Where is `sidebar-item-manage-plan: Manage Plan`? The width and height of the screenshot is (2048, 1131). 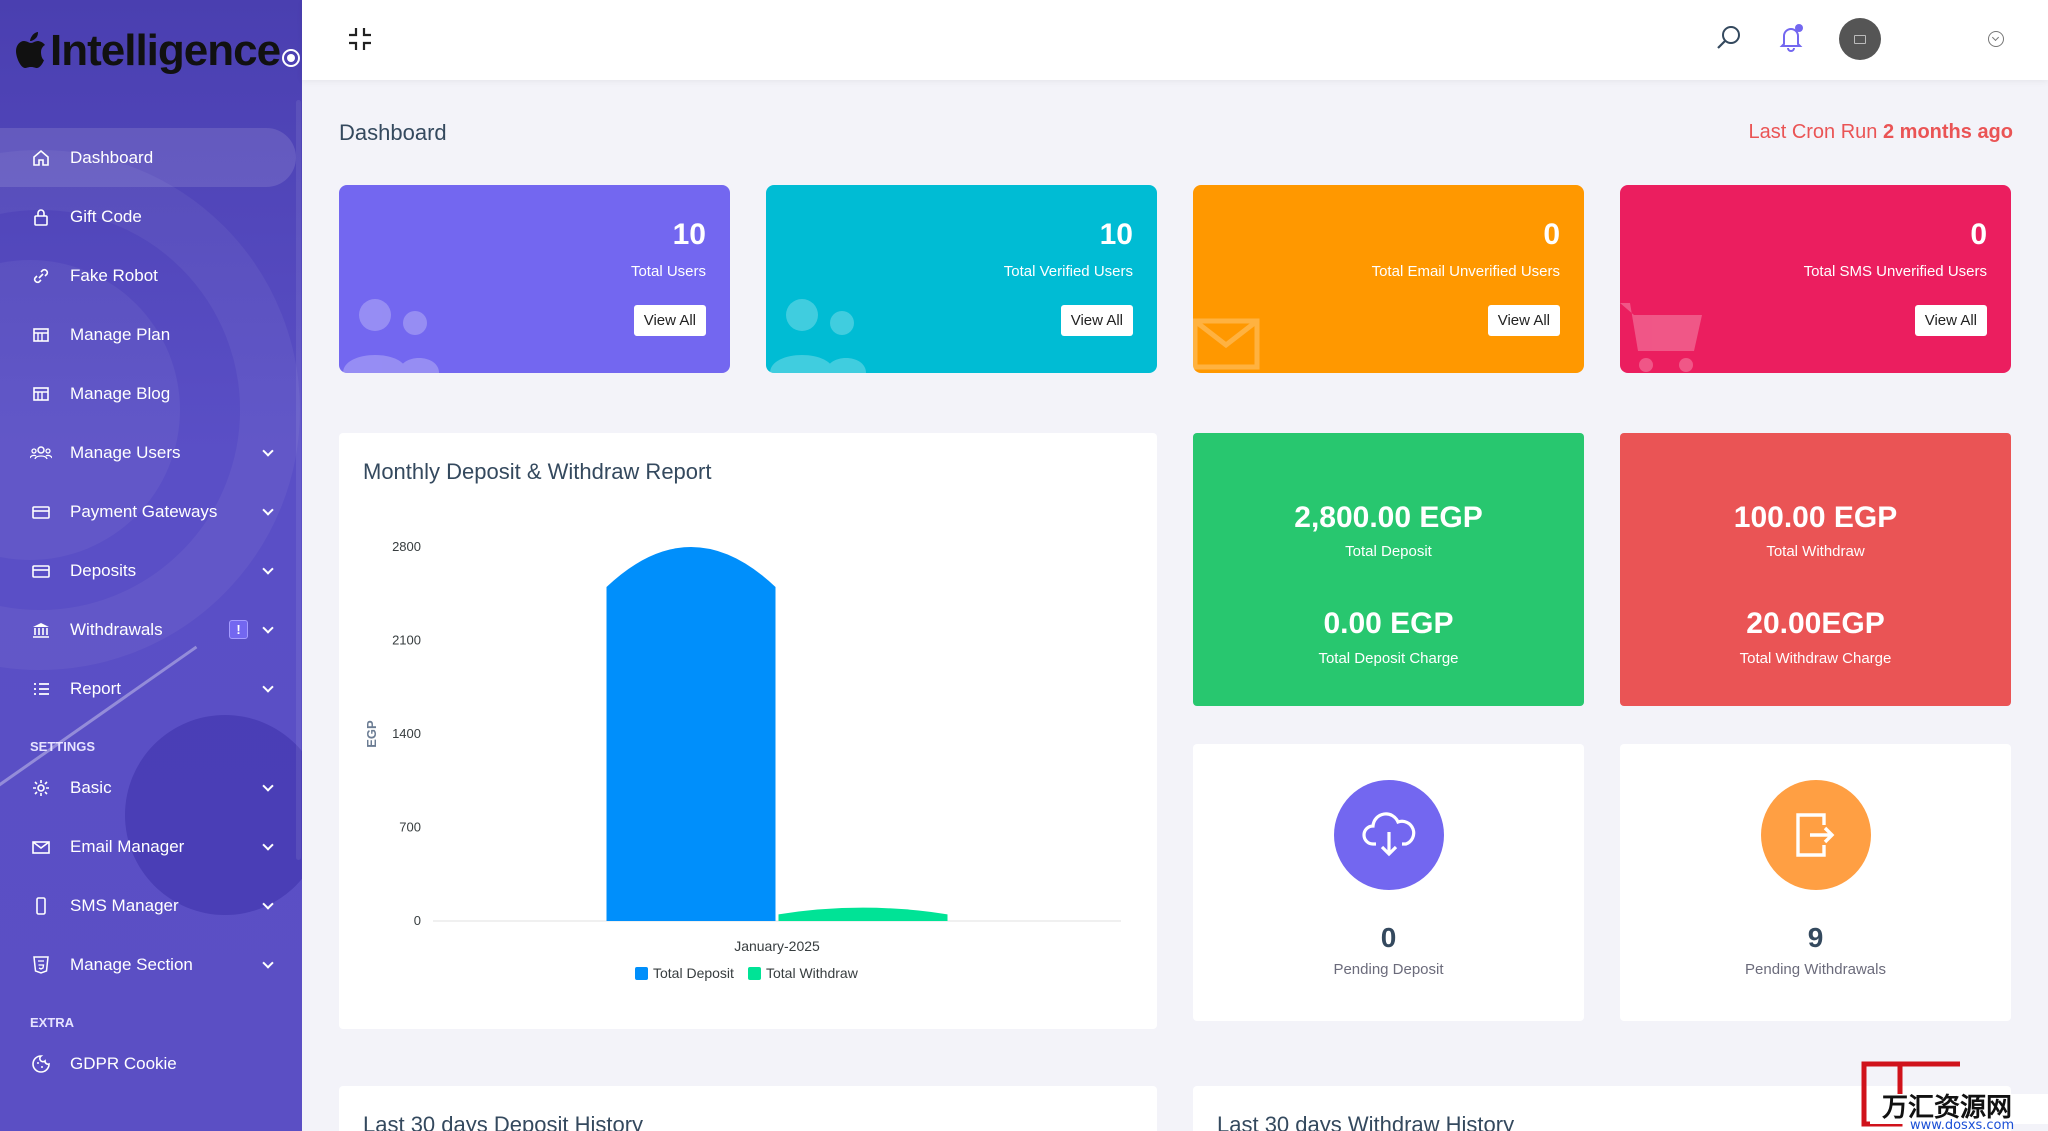
sidebar-item-manage-plan: Manage Plan is located at coordinates (151, 334).